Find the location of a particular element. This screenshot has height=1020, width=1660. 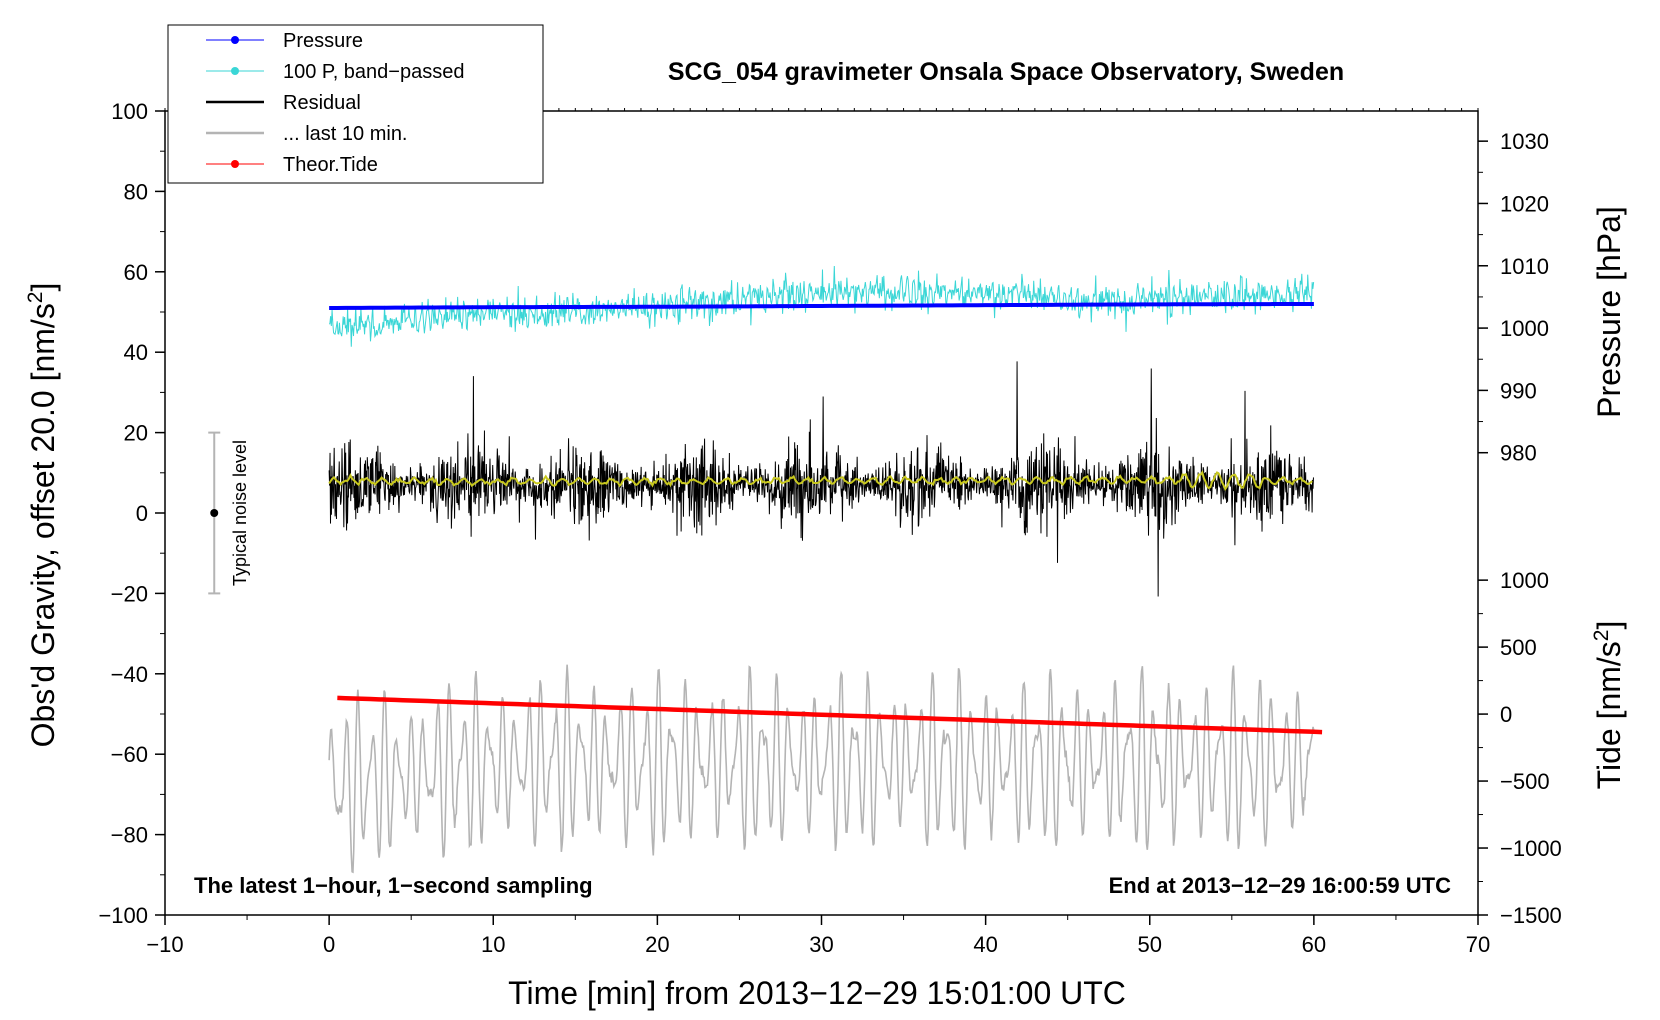

y-tick-label: 20 is located at coordinates (136, 433).